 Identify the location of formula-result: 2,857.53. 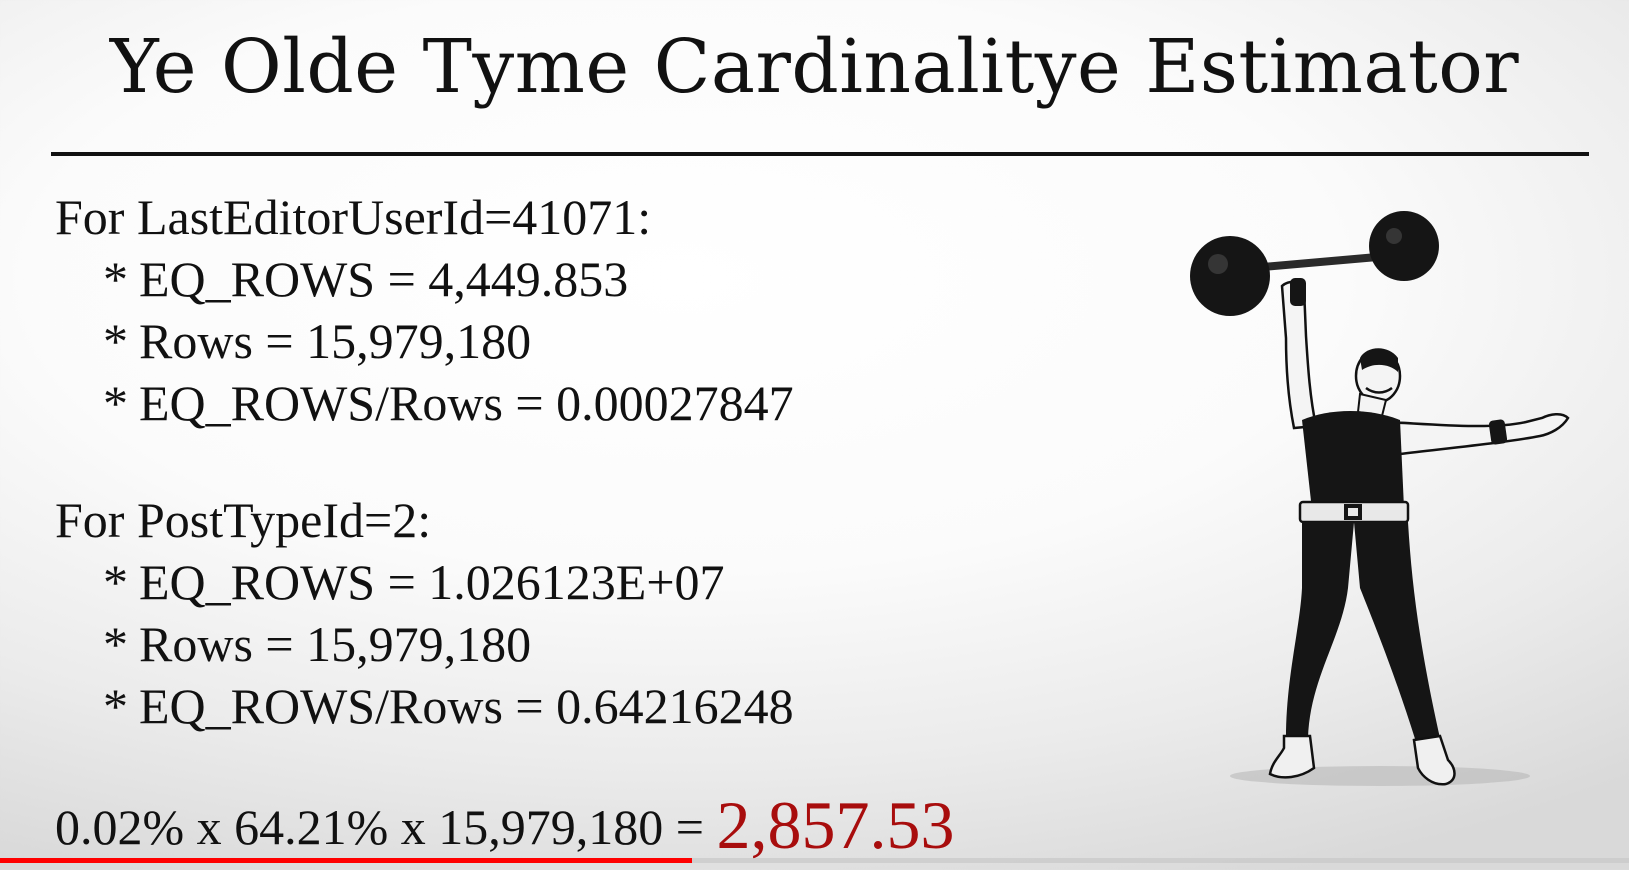
(835, 825).